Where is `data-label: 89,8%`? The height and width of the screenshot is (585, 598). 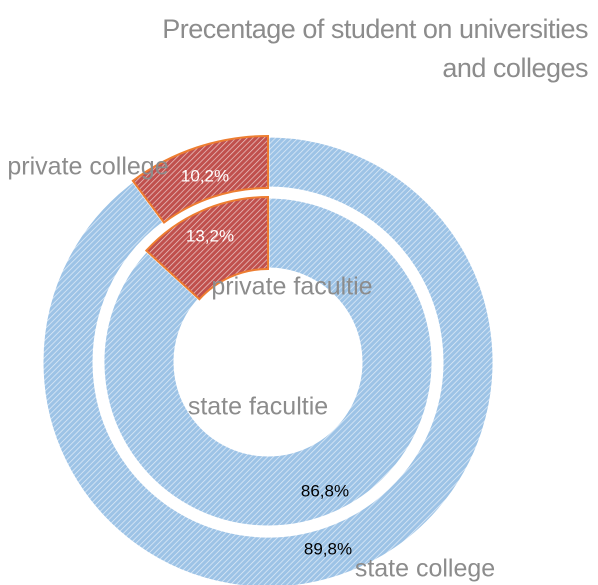
data-label: 89,8% is located at coordinates (328, 548).